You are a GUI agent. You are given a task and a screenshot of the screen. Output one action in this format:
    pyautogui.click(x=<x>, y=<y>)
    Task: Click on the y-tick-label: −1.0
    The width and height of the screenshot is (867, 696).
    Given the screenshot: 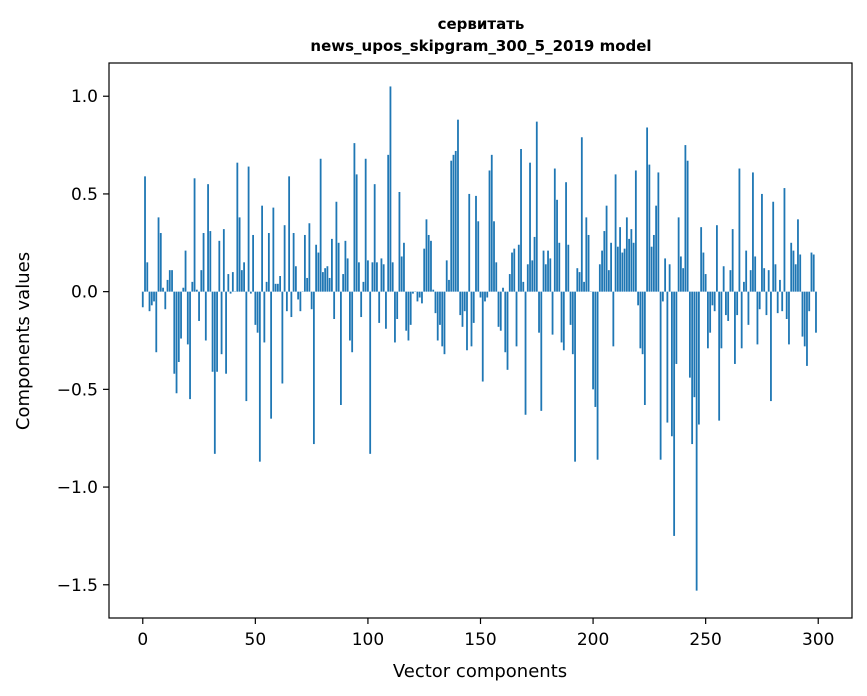 What is the action you would take?
    pyautogui.click(x=77, y=488)
    